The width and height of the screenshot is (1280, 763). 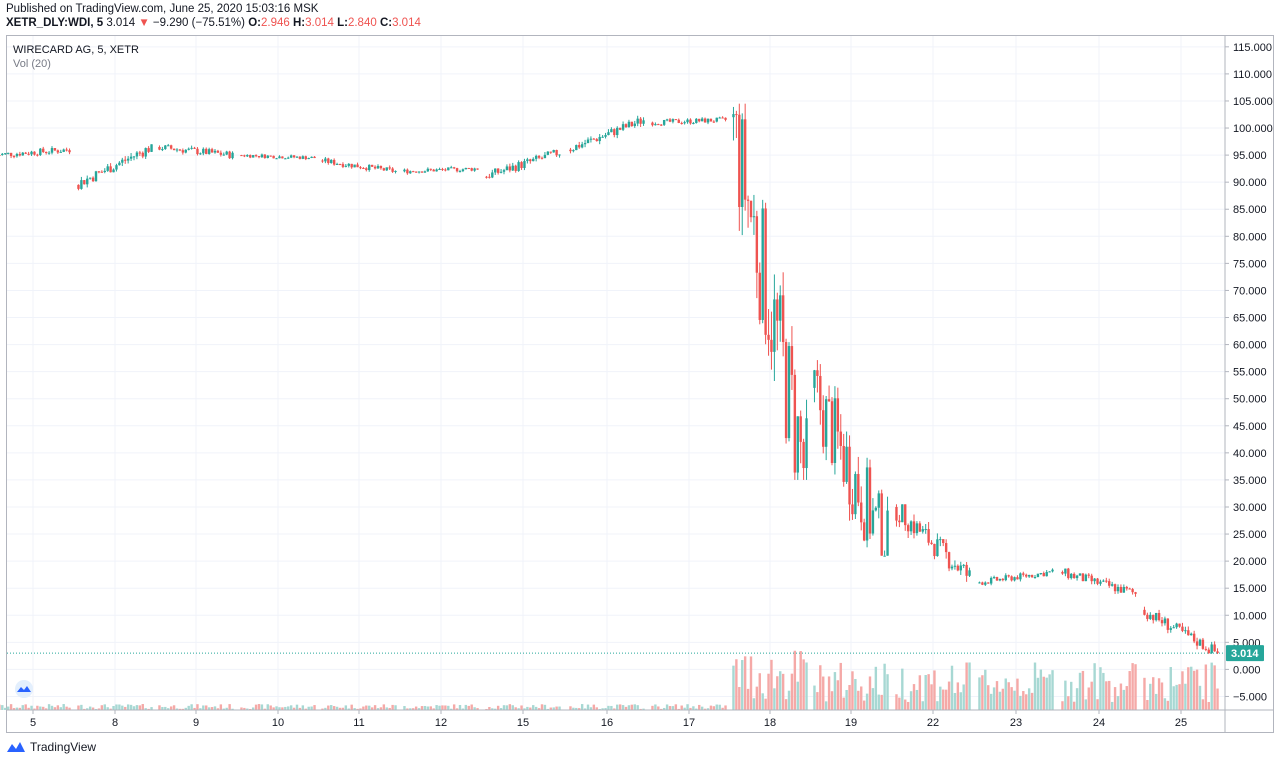 I want to click on y-tick-label: 10.000, so click(x=1250, y=616).